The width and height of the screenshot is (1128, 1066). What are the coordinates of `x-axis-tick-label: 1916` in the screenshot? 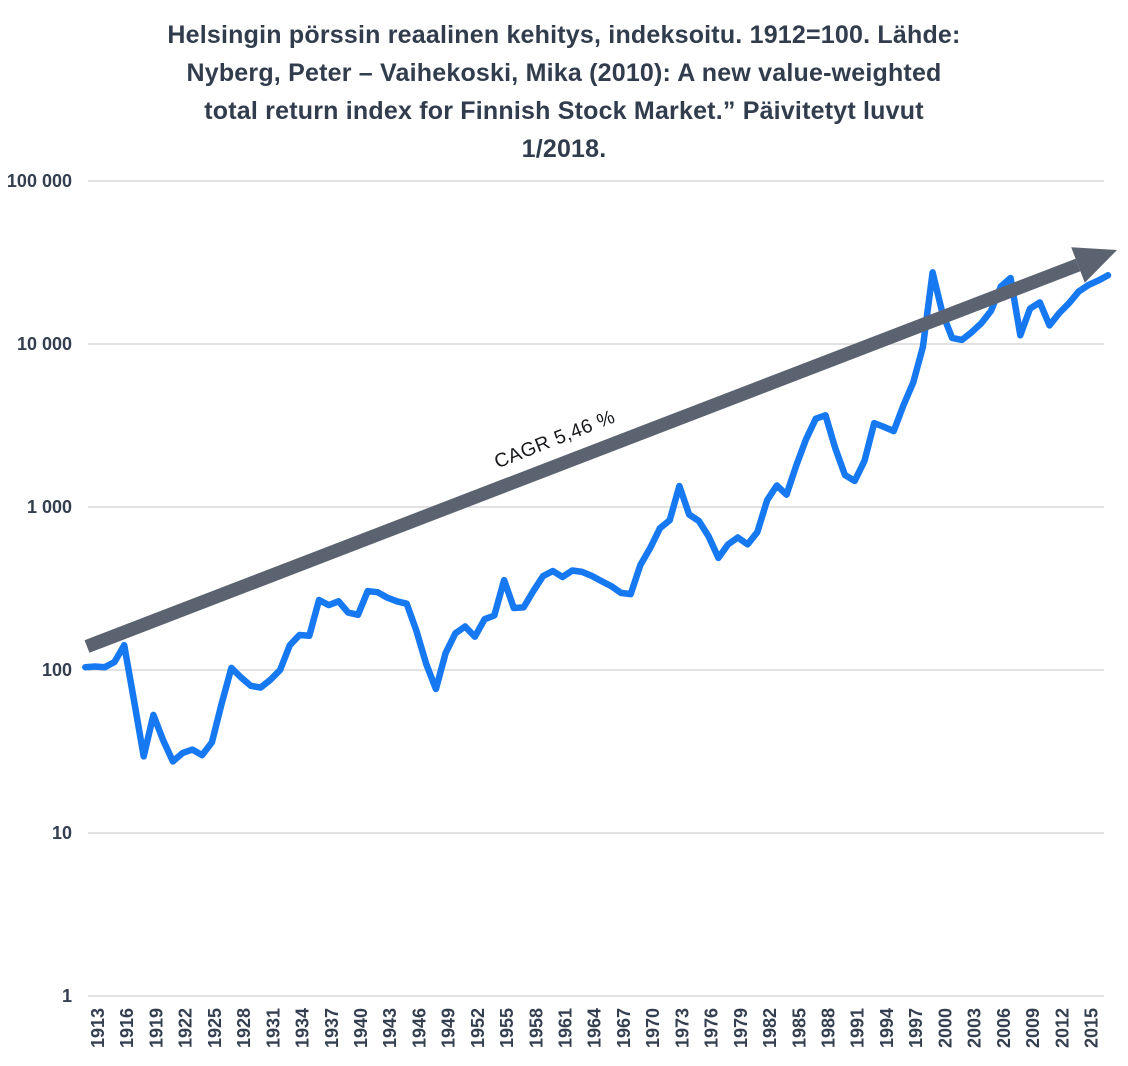 It's located at (127, 1028).